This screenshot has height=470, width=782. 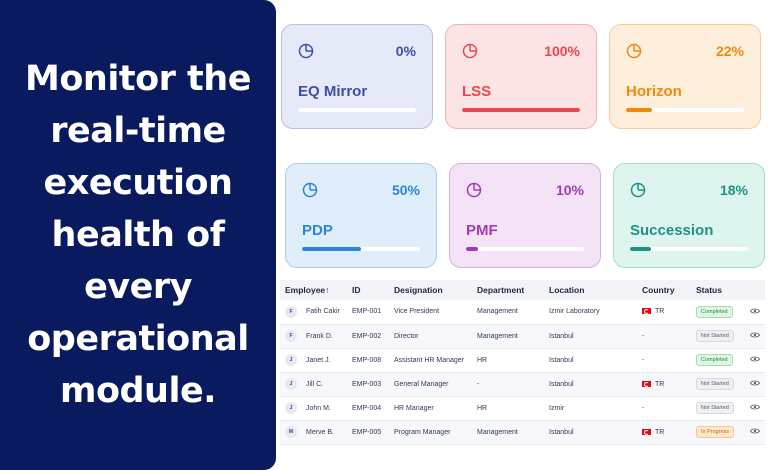 What do you see at coordinates (477, 91) in the screenshot?
I see `module-name: LSS` at bounding box center [477, 91].